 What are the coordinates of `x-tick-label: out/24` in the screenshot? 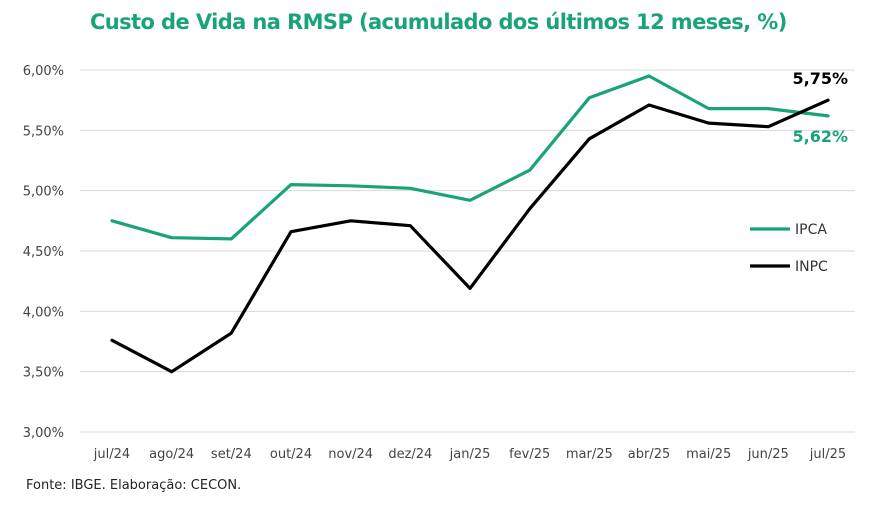 It's located at (291, 454).